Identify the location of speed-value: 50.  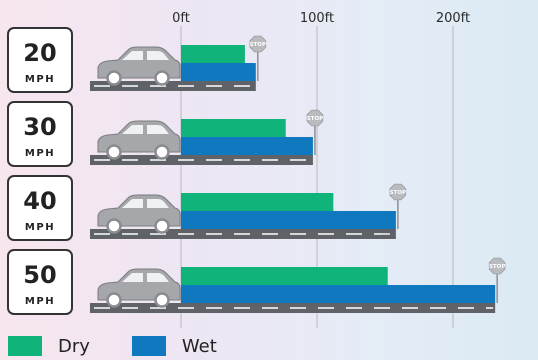
(39, 275).